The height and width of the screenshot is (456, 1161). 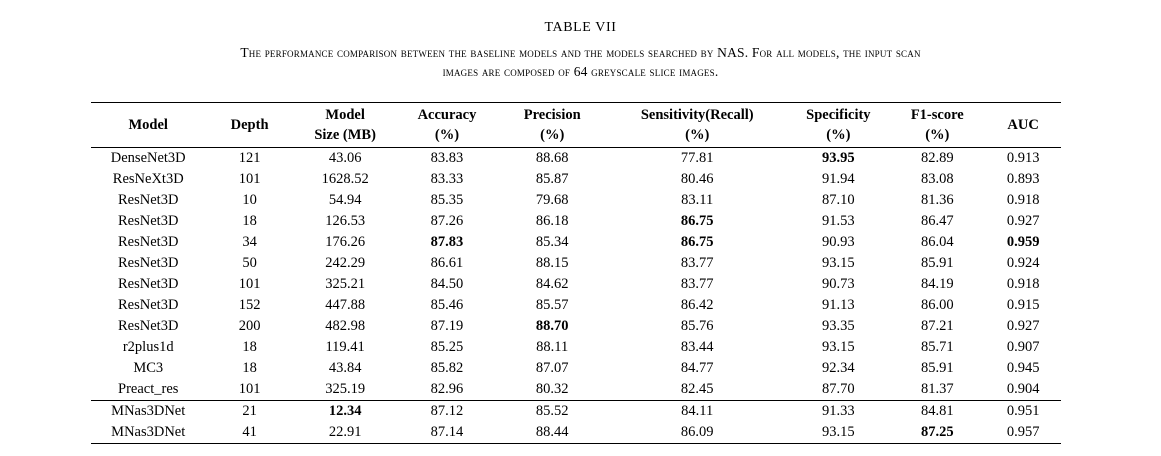 What do you see at coordinates (345, 305) in the screenshot?
I see `cell-model-row-7: 447.88` at bounding box center [345, 305].